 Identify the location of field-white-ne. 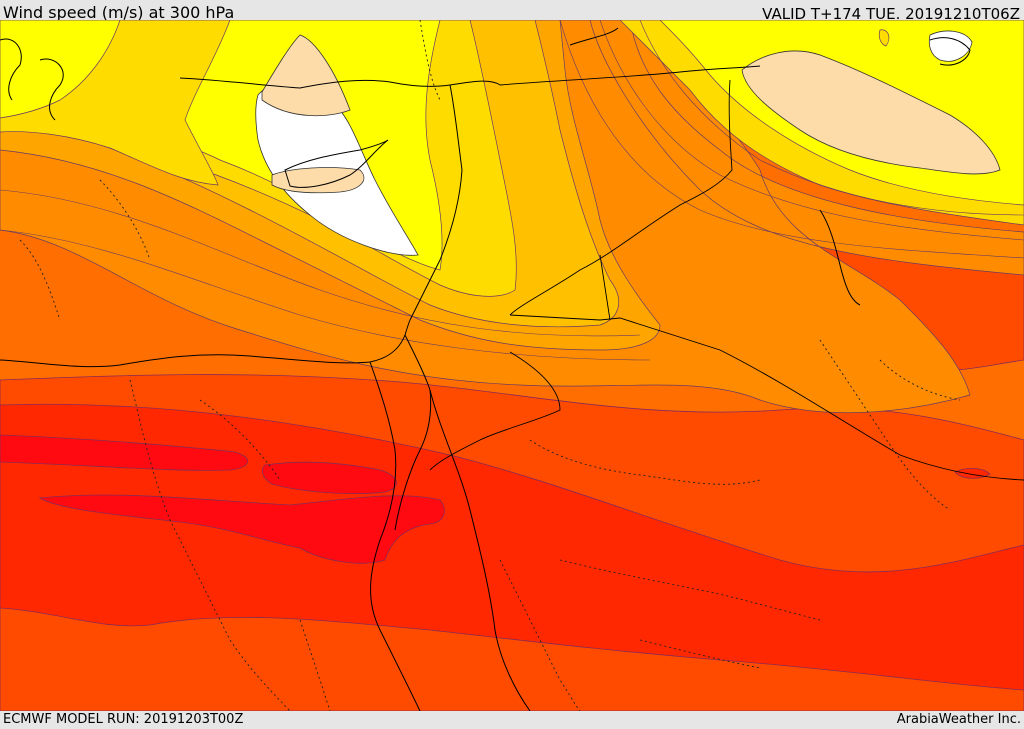
(950, 46).